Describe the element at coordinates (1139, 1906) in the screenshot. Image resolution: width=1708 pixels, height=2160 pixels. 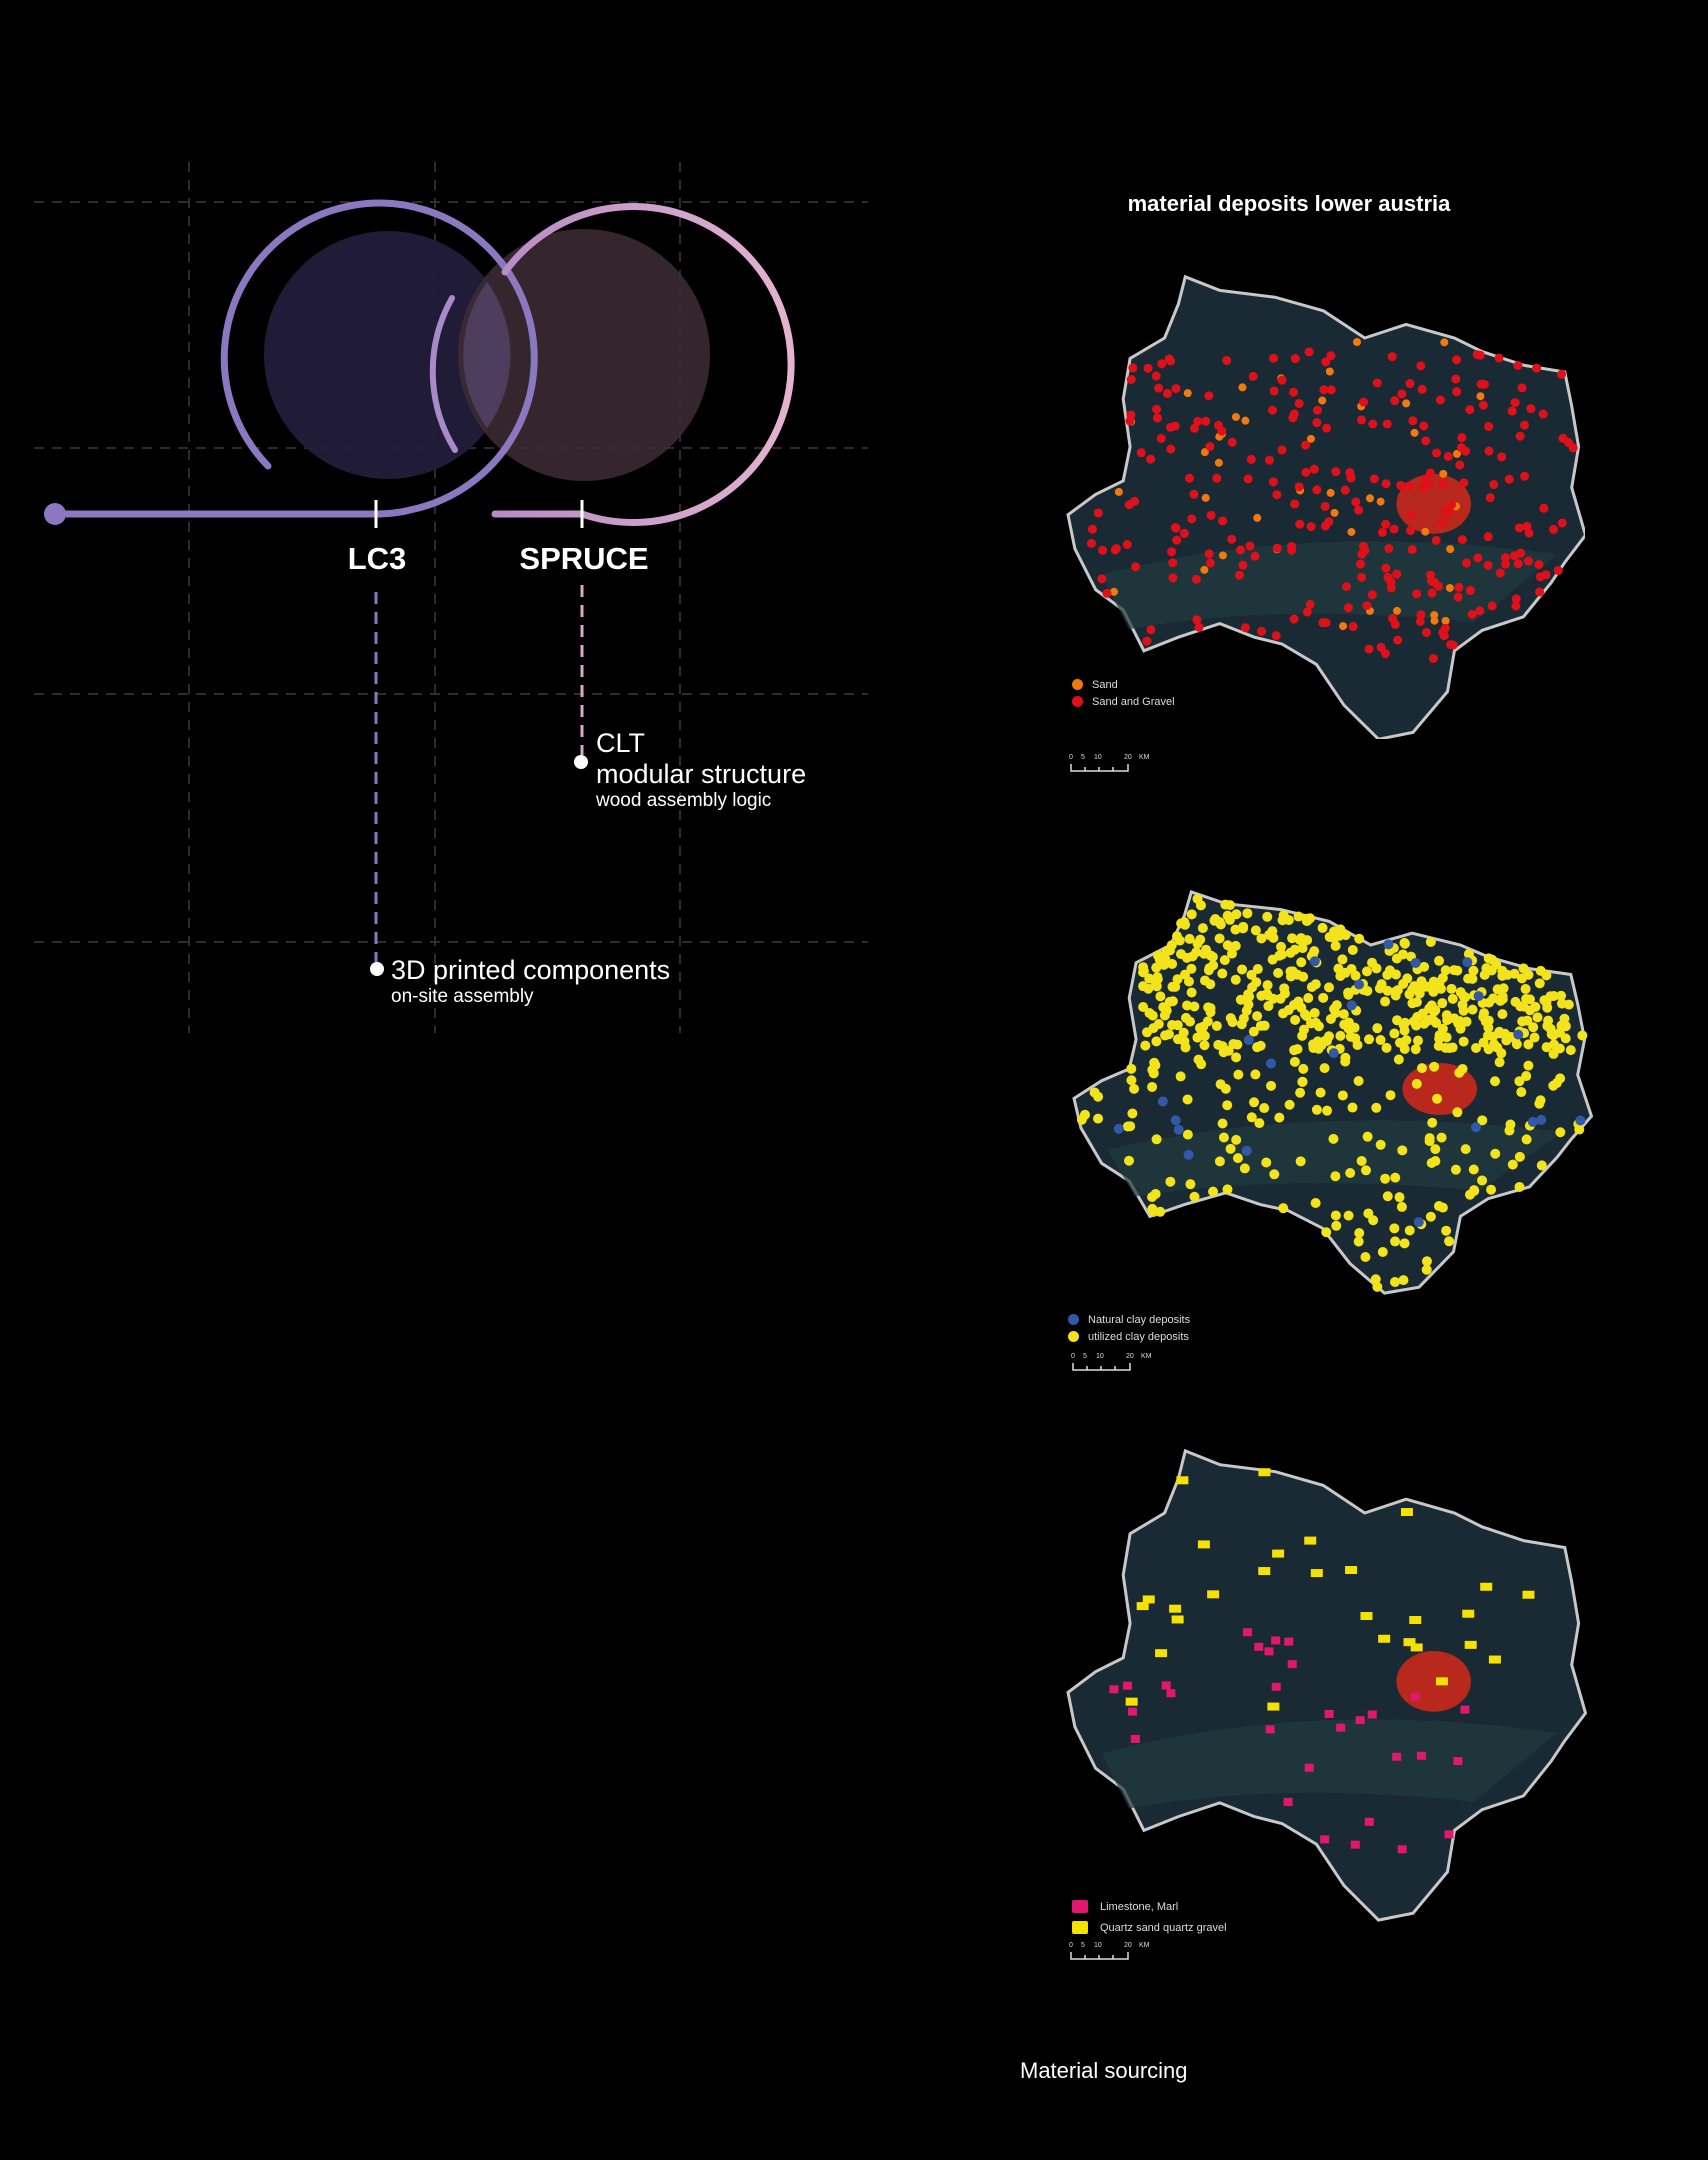
I see `legend-limestone: Limestone, Marl` at that location.